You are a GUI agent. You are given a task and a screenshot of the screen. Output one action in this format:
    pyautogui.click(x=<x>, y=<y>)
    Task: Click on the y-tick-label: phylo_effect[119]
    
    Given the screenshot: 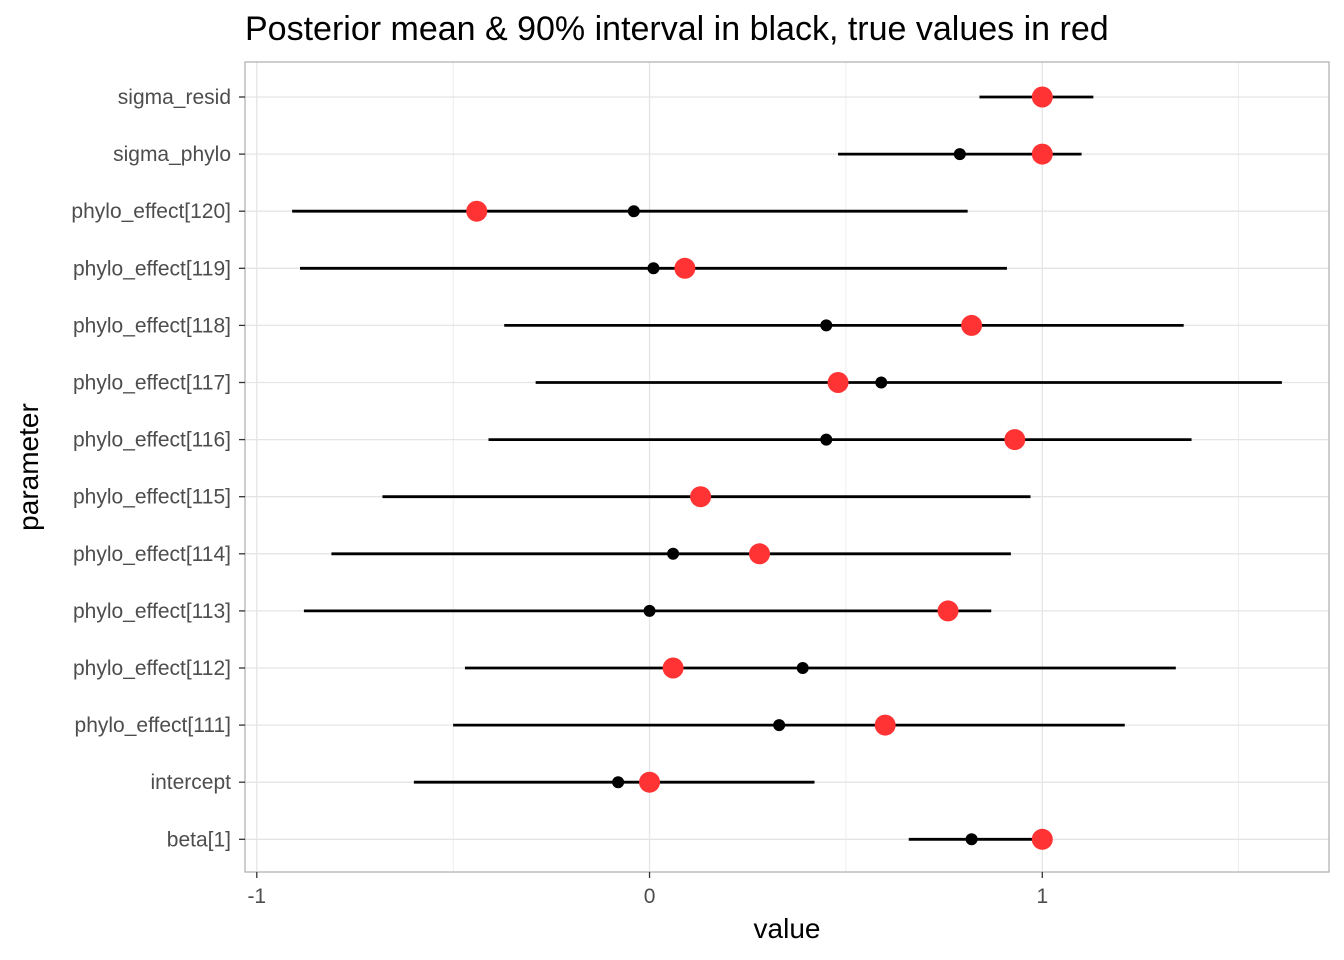 What is the action you would take?
    pyautogui.click(x=152, y=268)
    